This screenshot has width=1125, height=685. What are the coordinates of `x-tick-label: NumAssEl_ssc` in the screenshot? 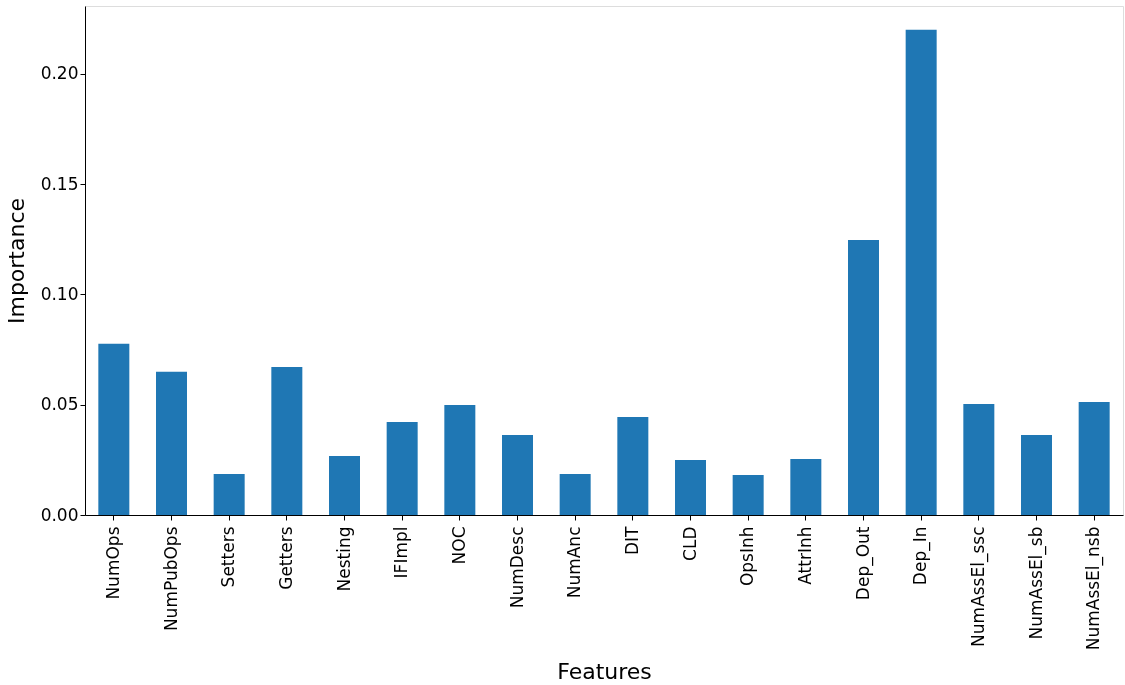 It's located at (978, 586).